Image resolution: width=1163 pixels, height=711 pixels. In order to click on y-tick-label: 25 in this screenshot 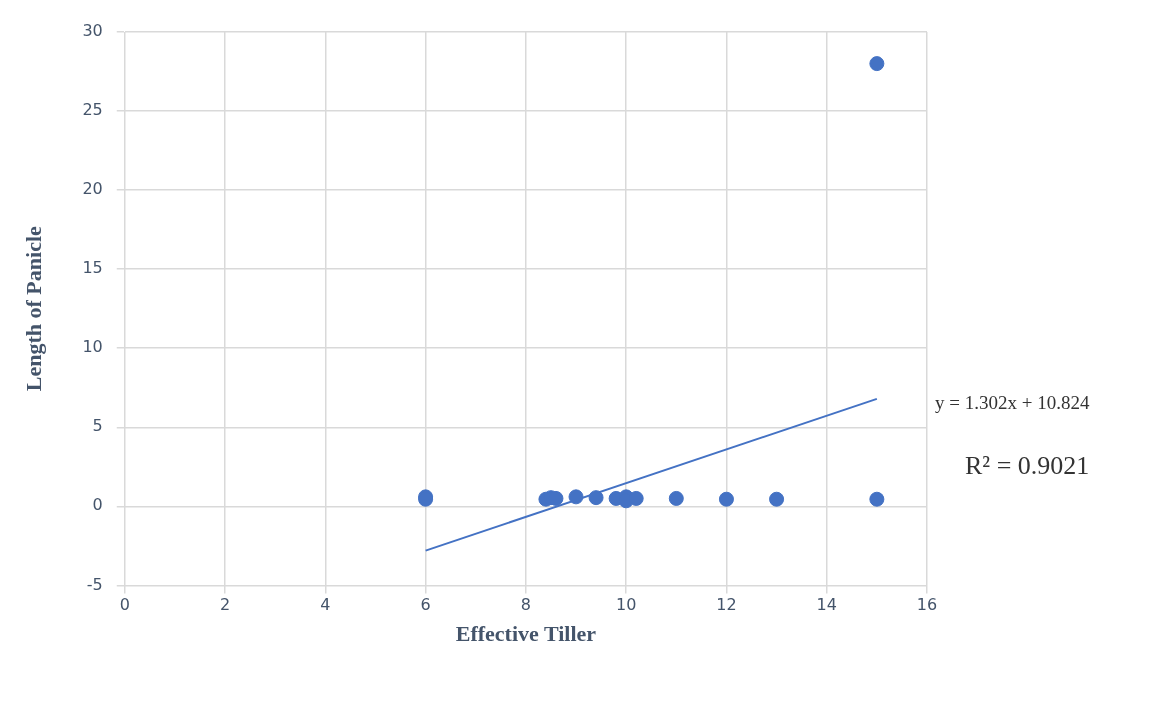, I will do `click(92, 110)`.